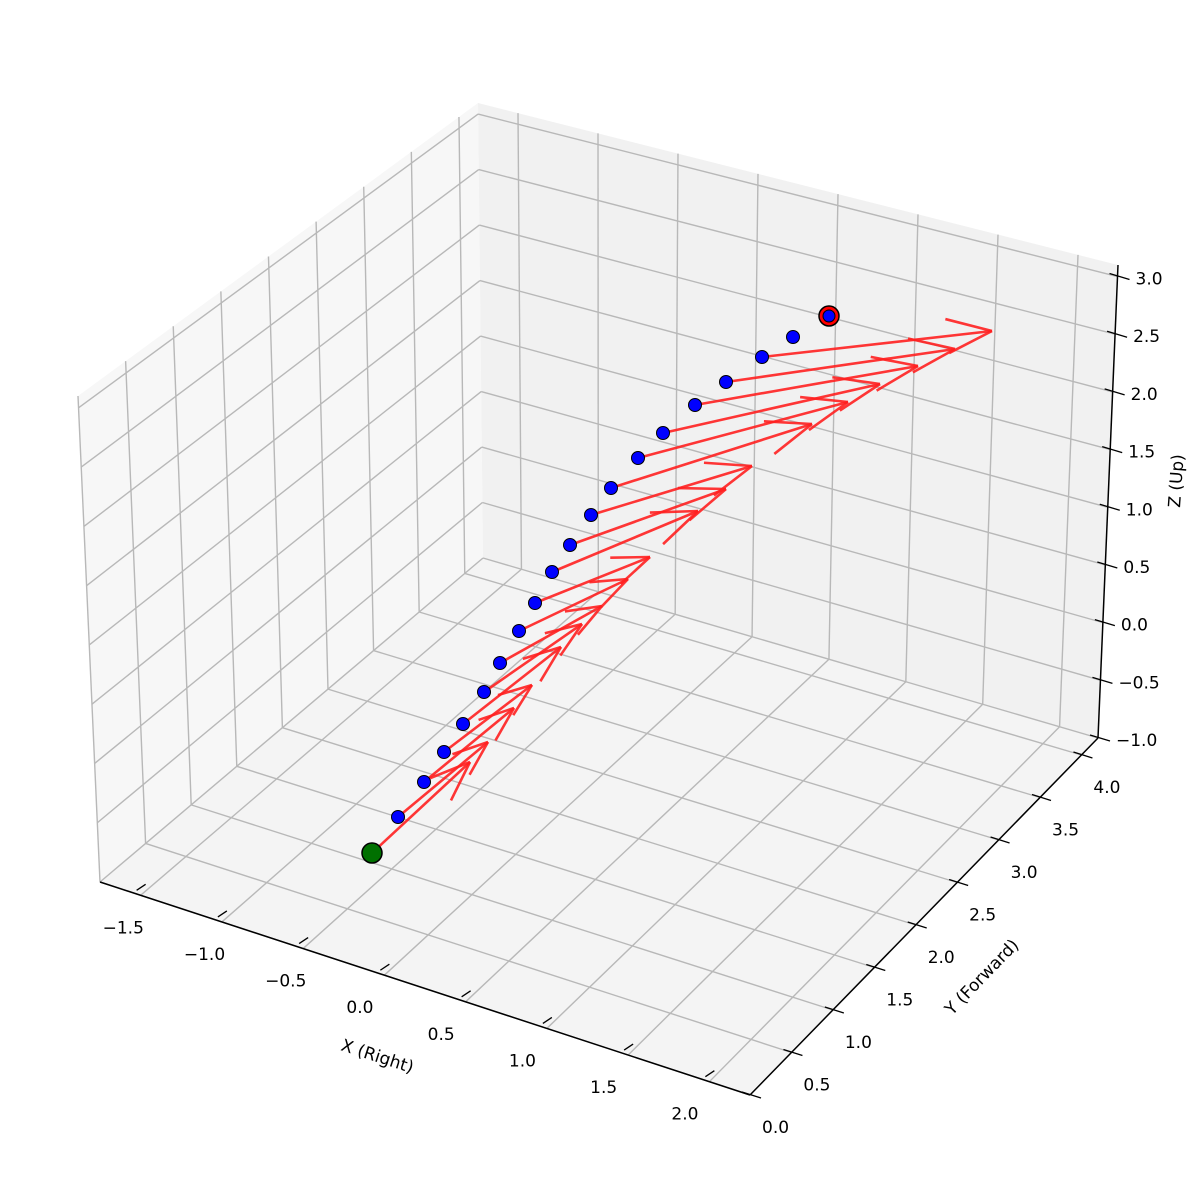 The image size is (1187, 1185). I want to click on x-tick-label: 1.0, so click(522, 1061).